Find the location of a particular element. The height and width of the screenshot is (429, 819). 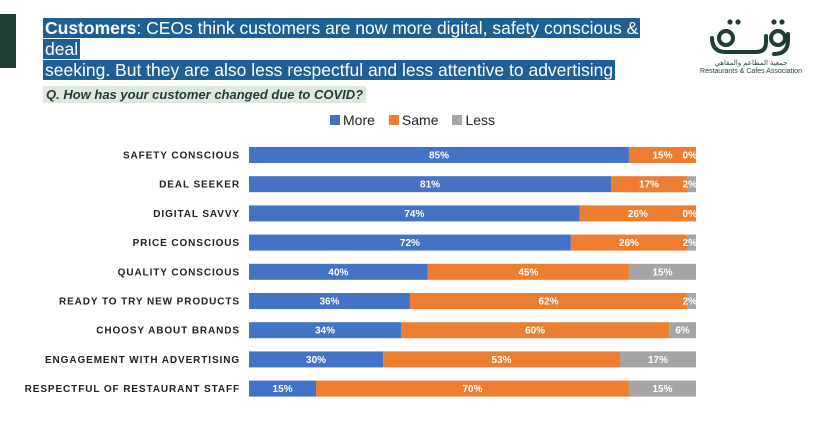

category-label: ENGAGEMENT WITH ADVERTISING is located at coordinates (142, 360).